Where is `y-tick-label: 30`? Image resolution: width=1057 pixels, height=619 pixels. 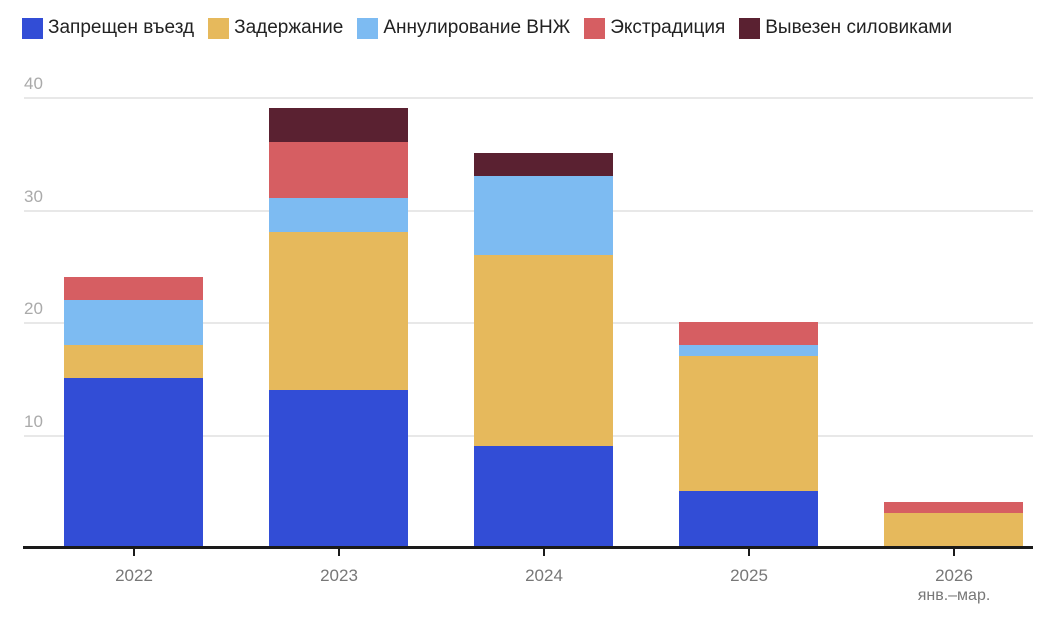 y-tick-label: 30 is located at coordinates (33, 196).